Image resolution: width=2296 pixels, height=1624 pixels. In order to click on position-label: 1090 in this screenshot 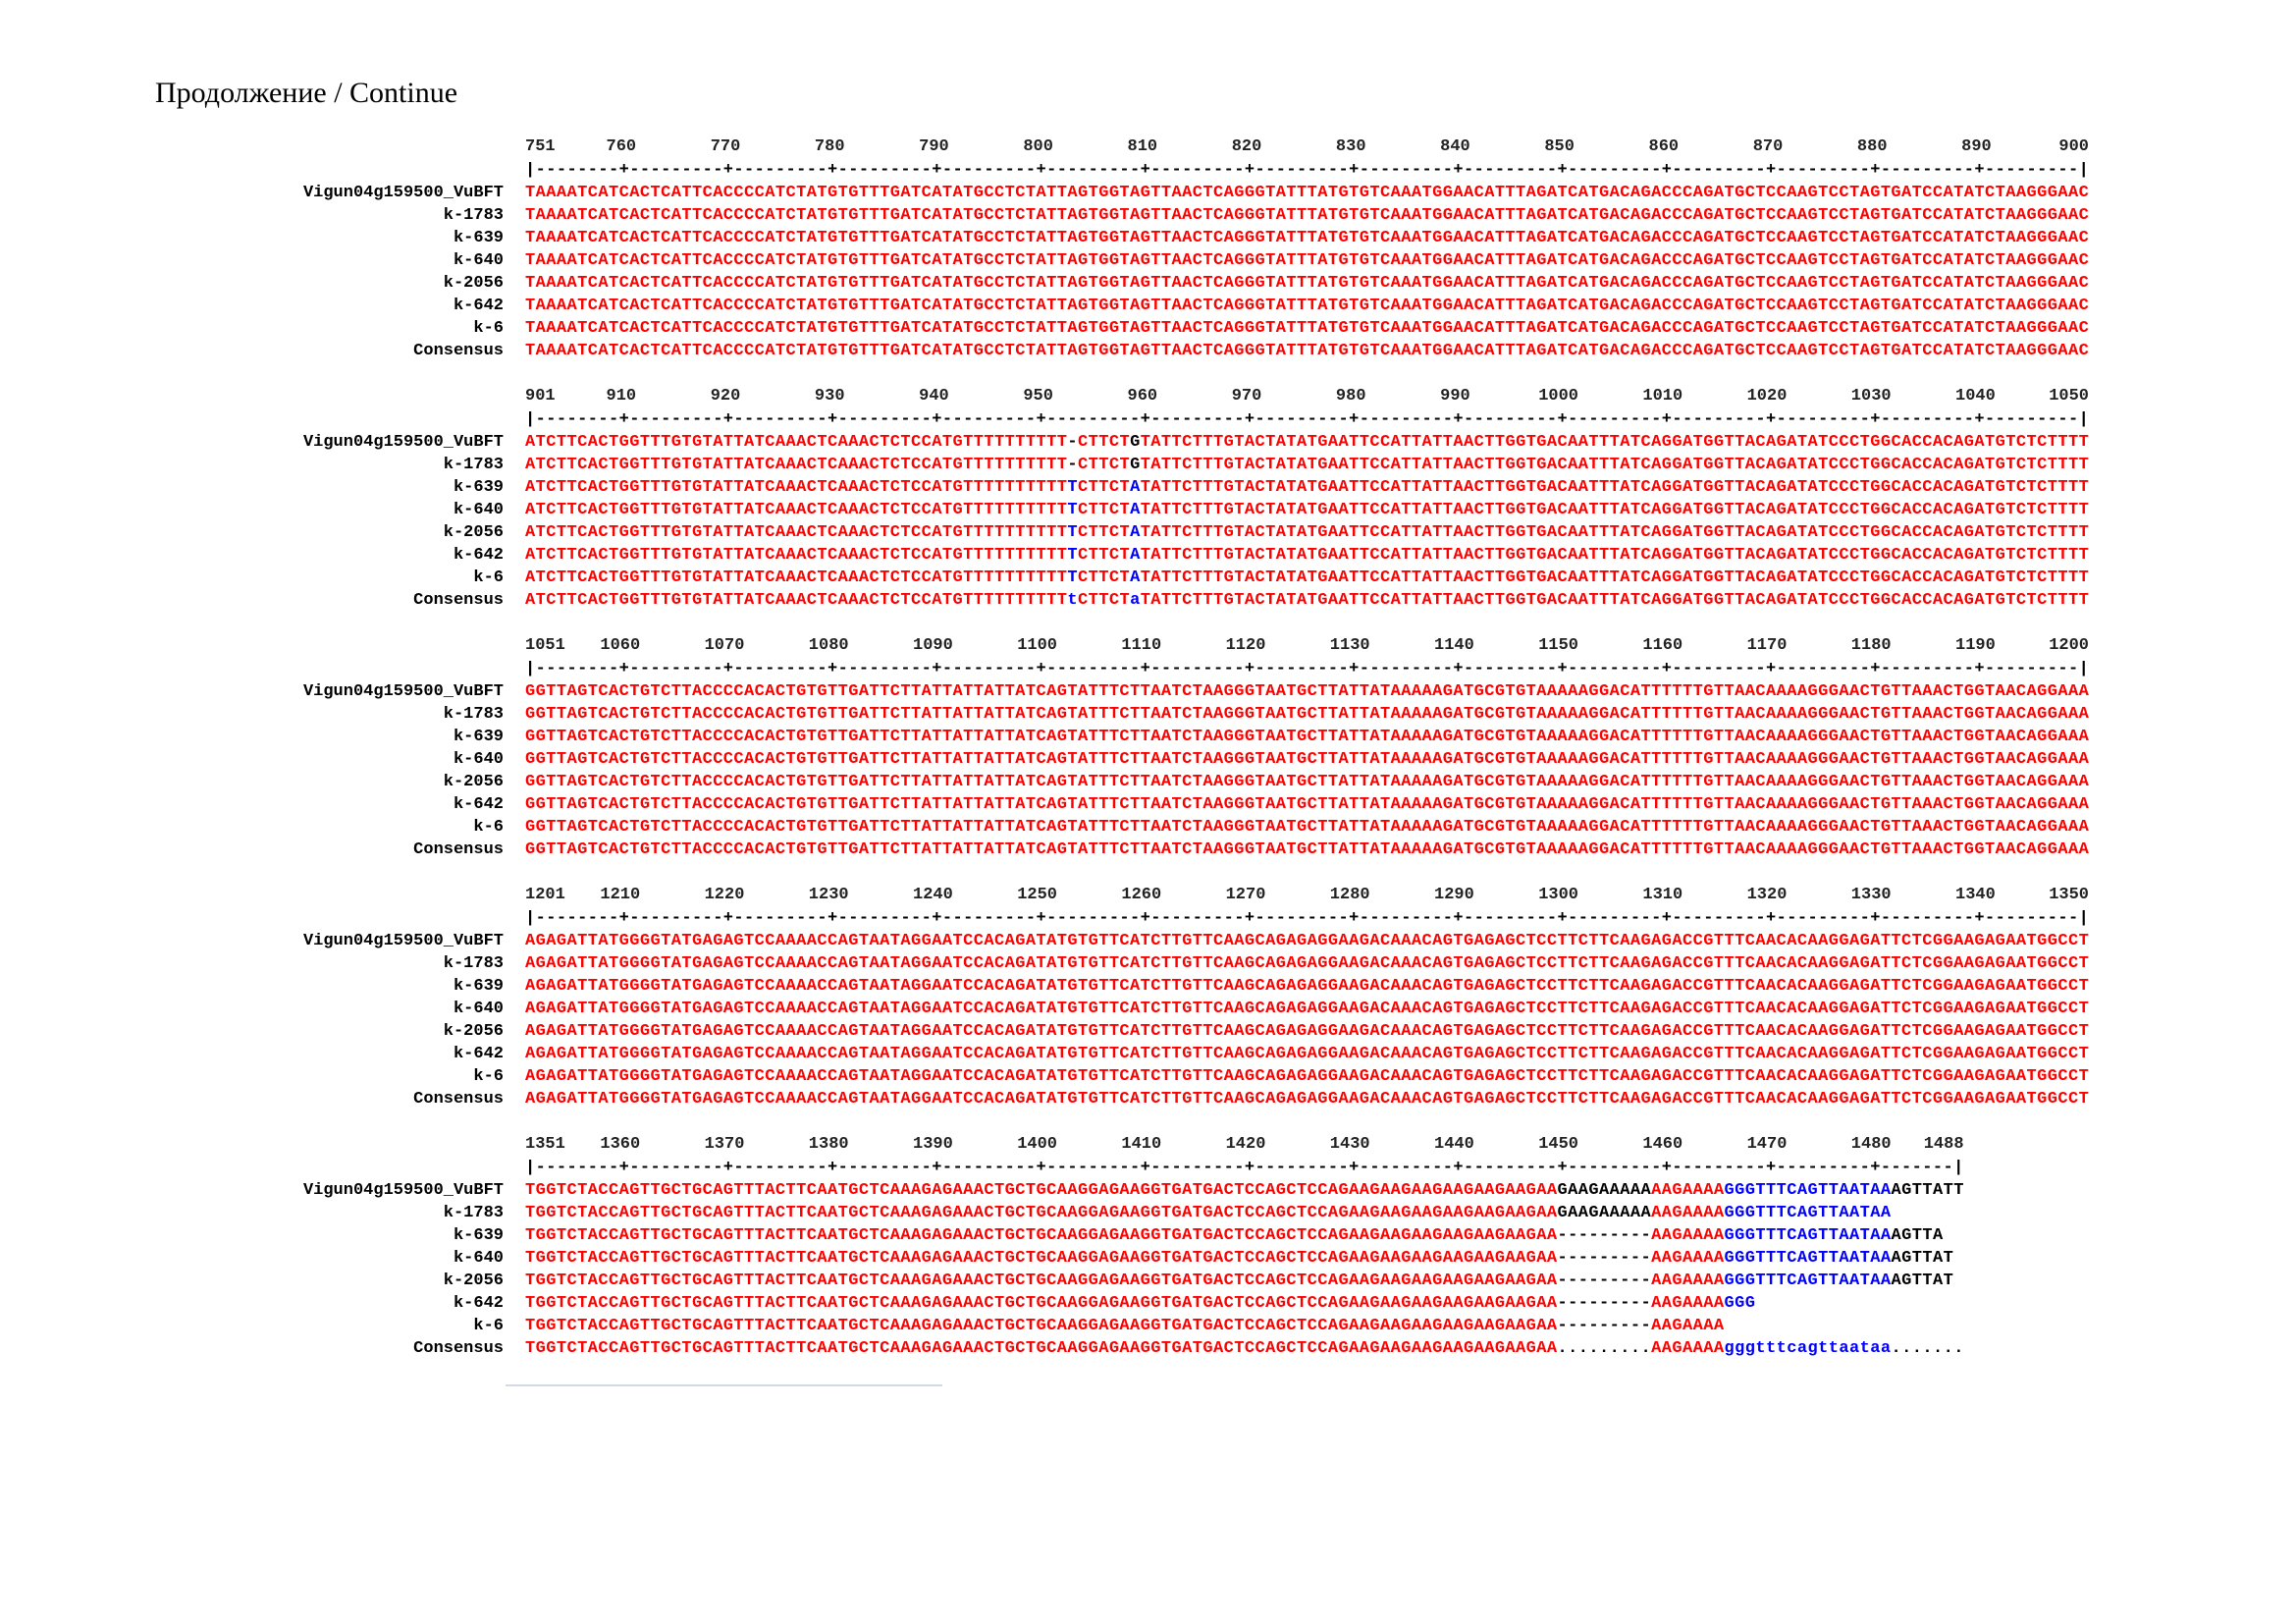, I will do `click(932, 645)`.